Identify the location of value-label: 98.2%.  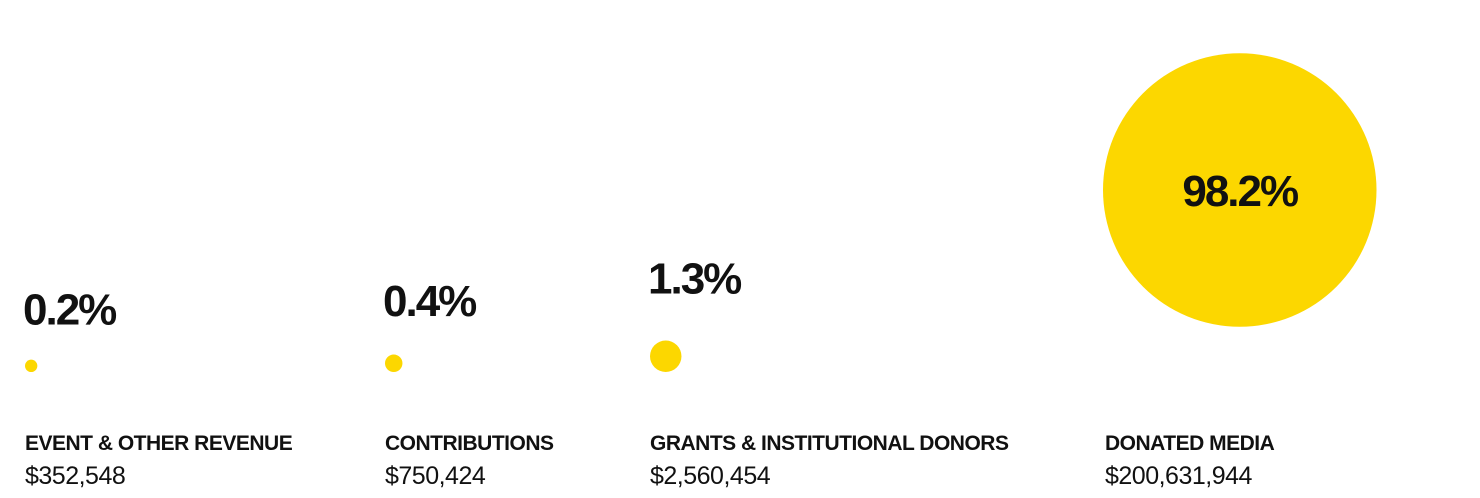
(1240, 191).